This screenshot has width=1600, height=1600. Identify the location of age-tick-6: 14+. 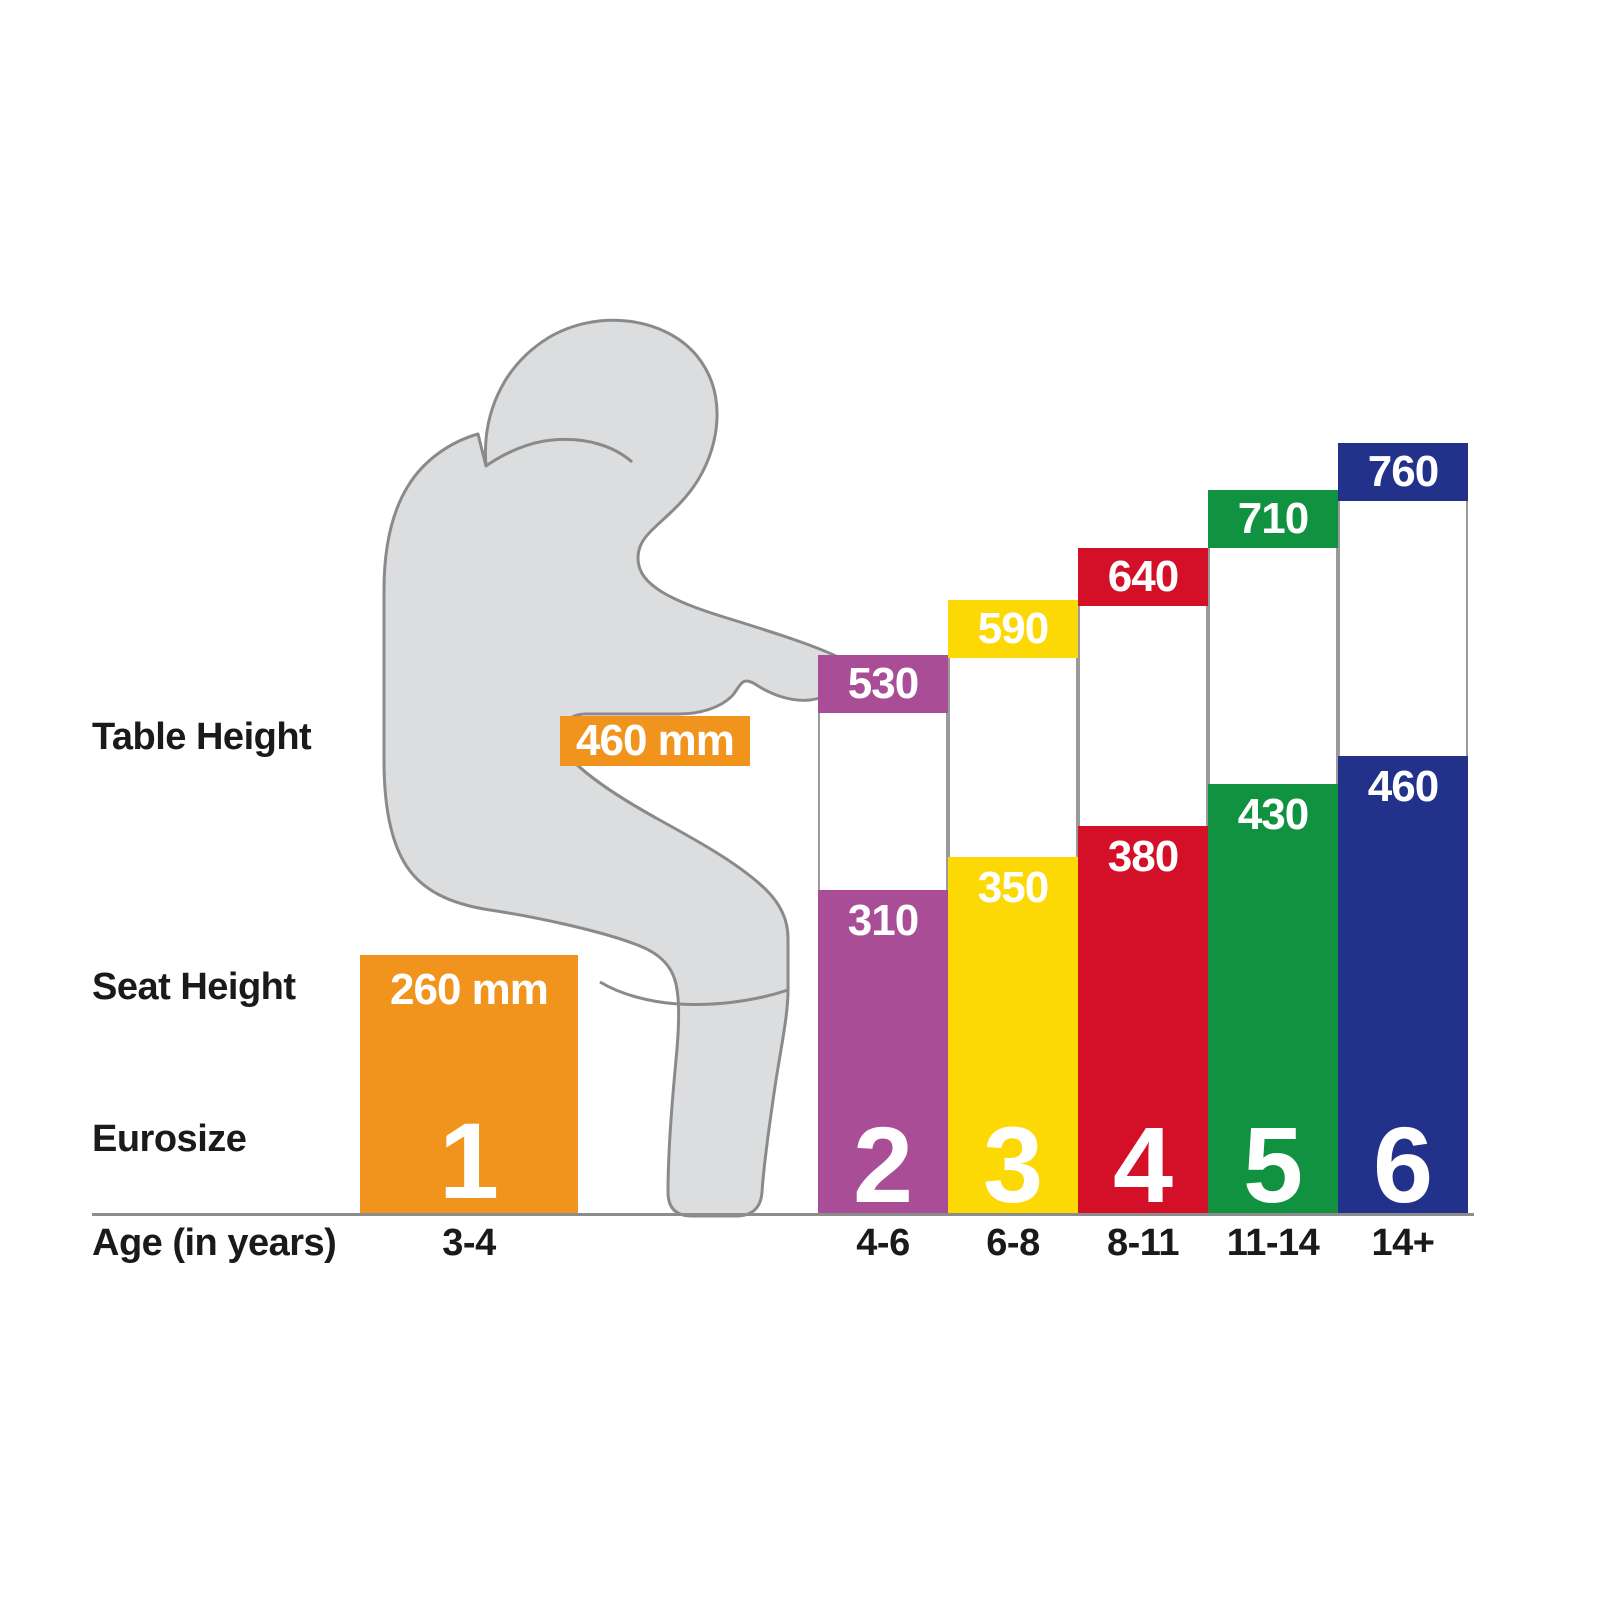
(1403, 1243).